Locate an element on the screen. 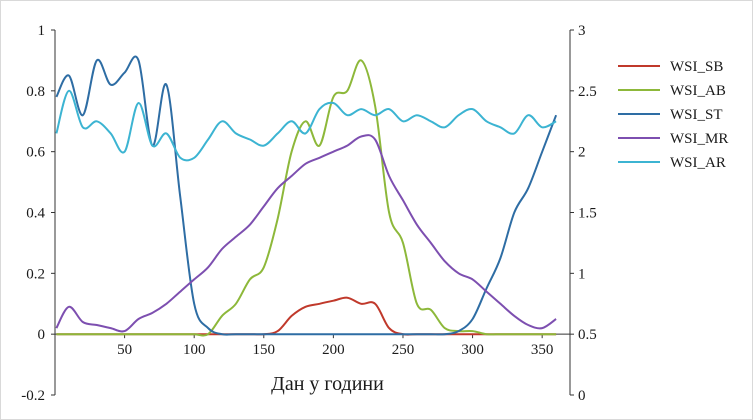  y-tick-label-left: -0.2 is located at coordinates (33, 396).